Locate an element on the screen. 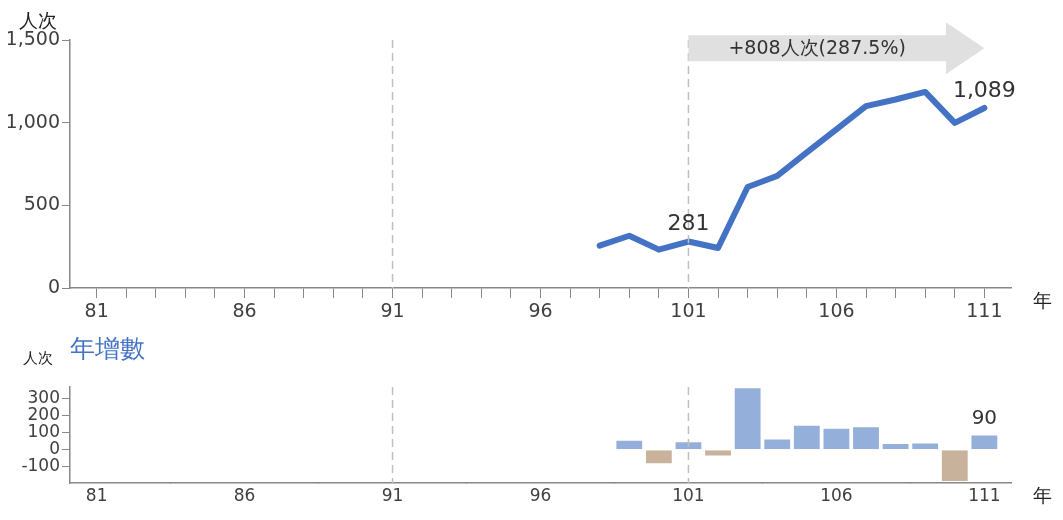 The height and width of the screenshot is (520, 1063). data-label: 1,089 is located at coordinates (984, 89).